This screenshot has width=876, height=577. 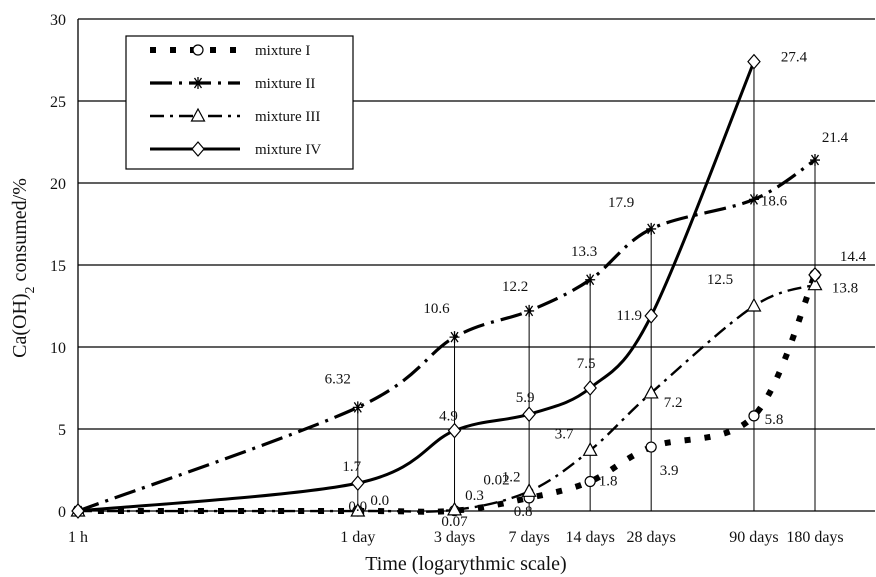 I want to click on data-label: 13.8, so click(x=845, y=289).